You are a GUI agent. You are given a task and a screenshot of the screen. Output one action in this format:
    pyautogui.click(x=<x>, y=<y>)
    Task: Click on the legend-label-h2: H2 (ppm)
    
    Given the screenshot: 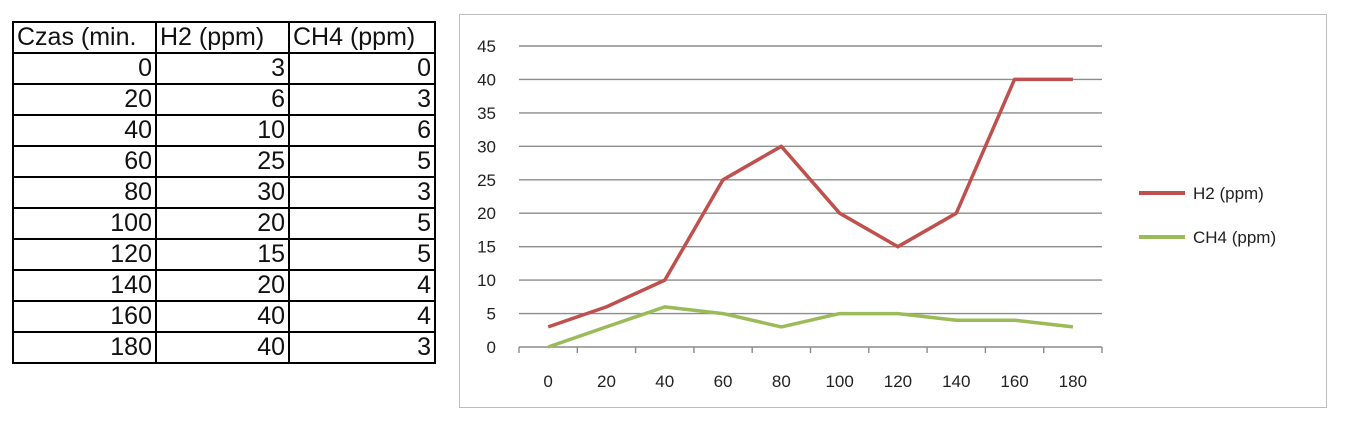 What is the action you would take?
    pyautogui.click(x=1228, y=193)
    